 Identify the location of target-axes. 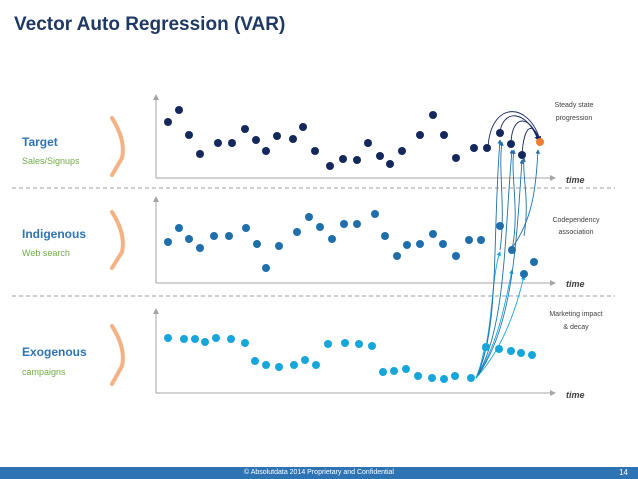
(354, 137).